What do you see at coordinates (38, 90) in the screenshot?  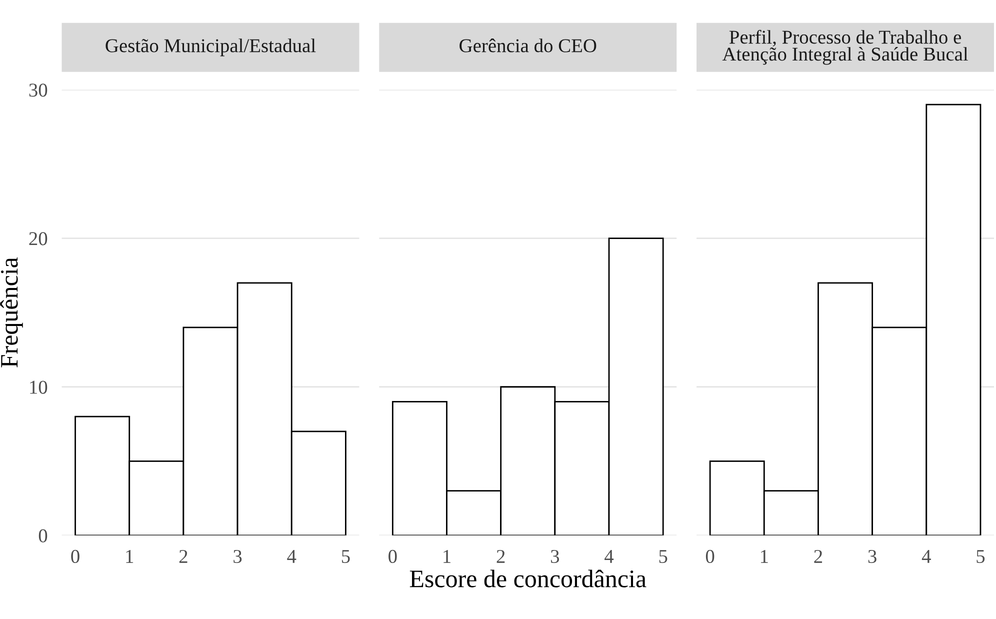 I see `y-tick-label: 30` at bounding box center [38, 90].